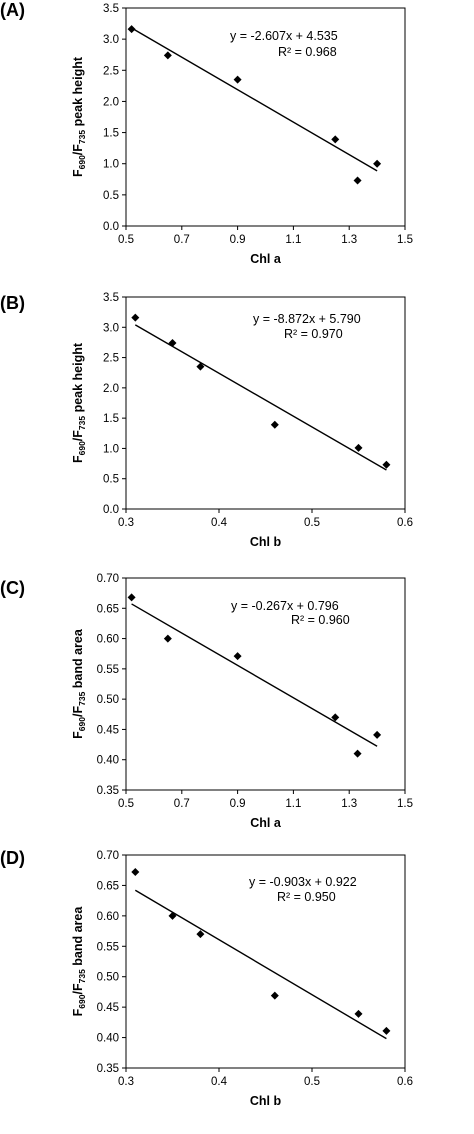 Image resolution: width=474 pixels, height=1134 pixels. I want to click on x-axis-label: Chl a, so click(266, 823).